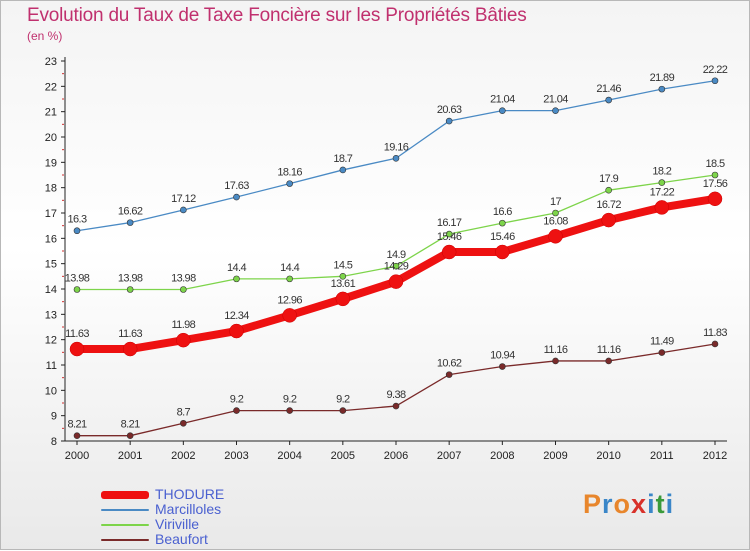 The image size is (750, 551). Describe the element at coordinates (162, 539) in the screenshot. I see `legend-item-beaufort: Beaufort` at that location.